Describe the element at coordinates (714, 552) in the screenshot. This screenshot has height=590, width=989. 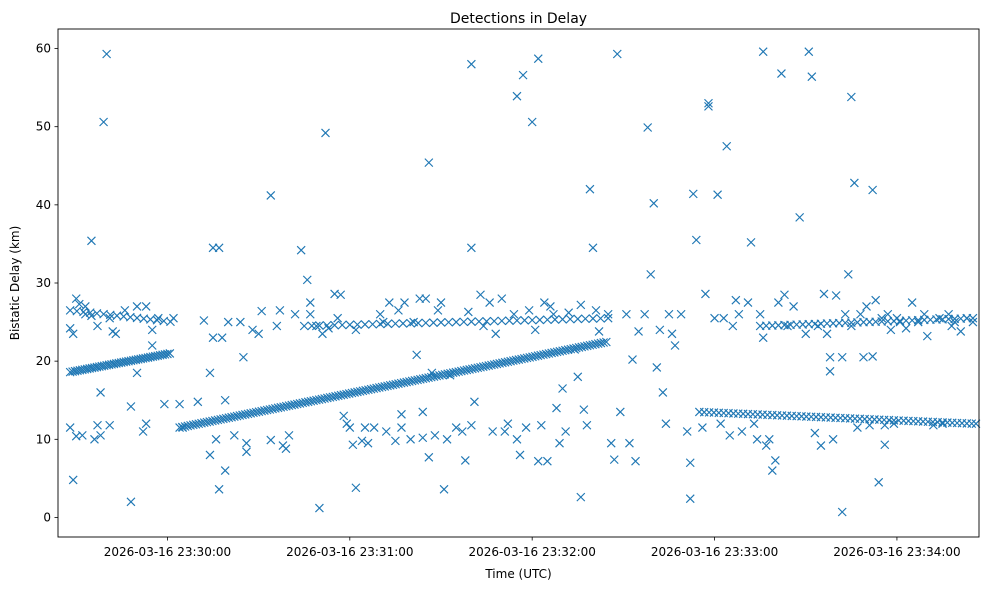
I see `x-tick-label: 2026-03-16 23:33:00` at that location.